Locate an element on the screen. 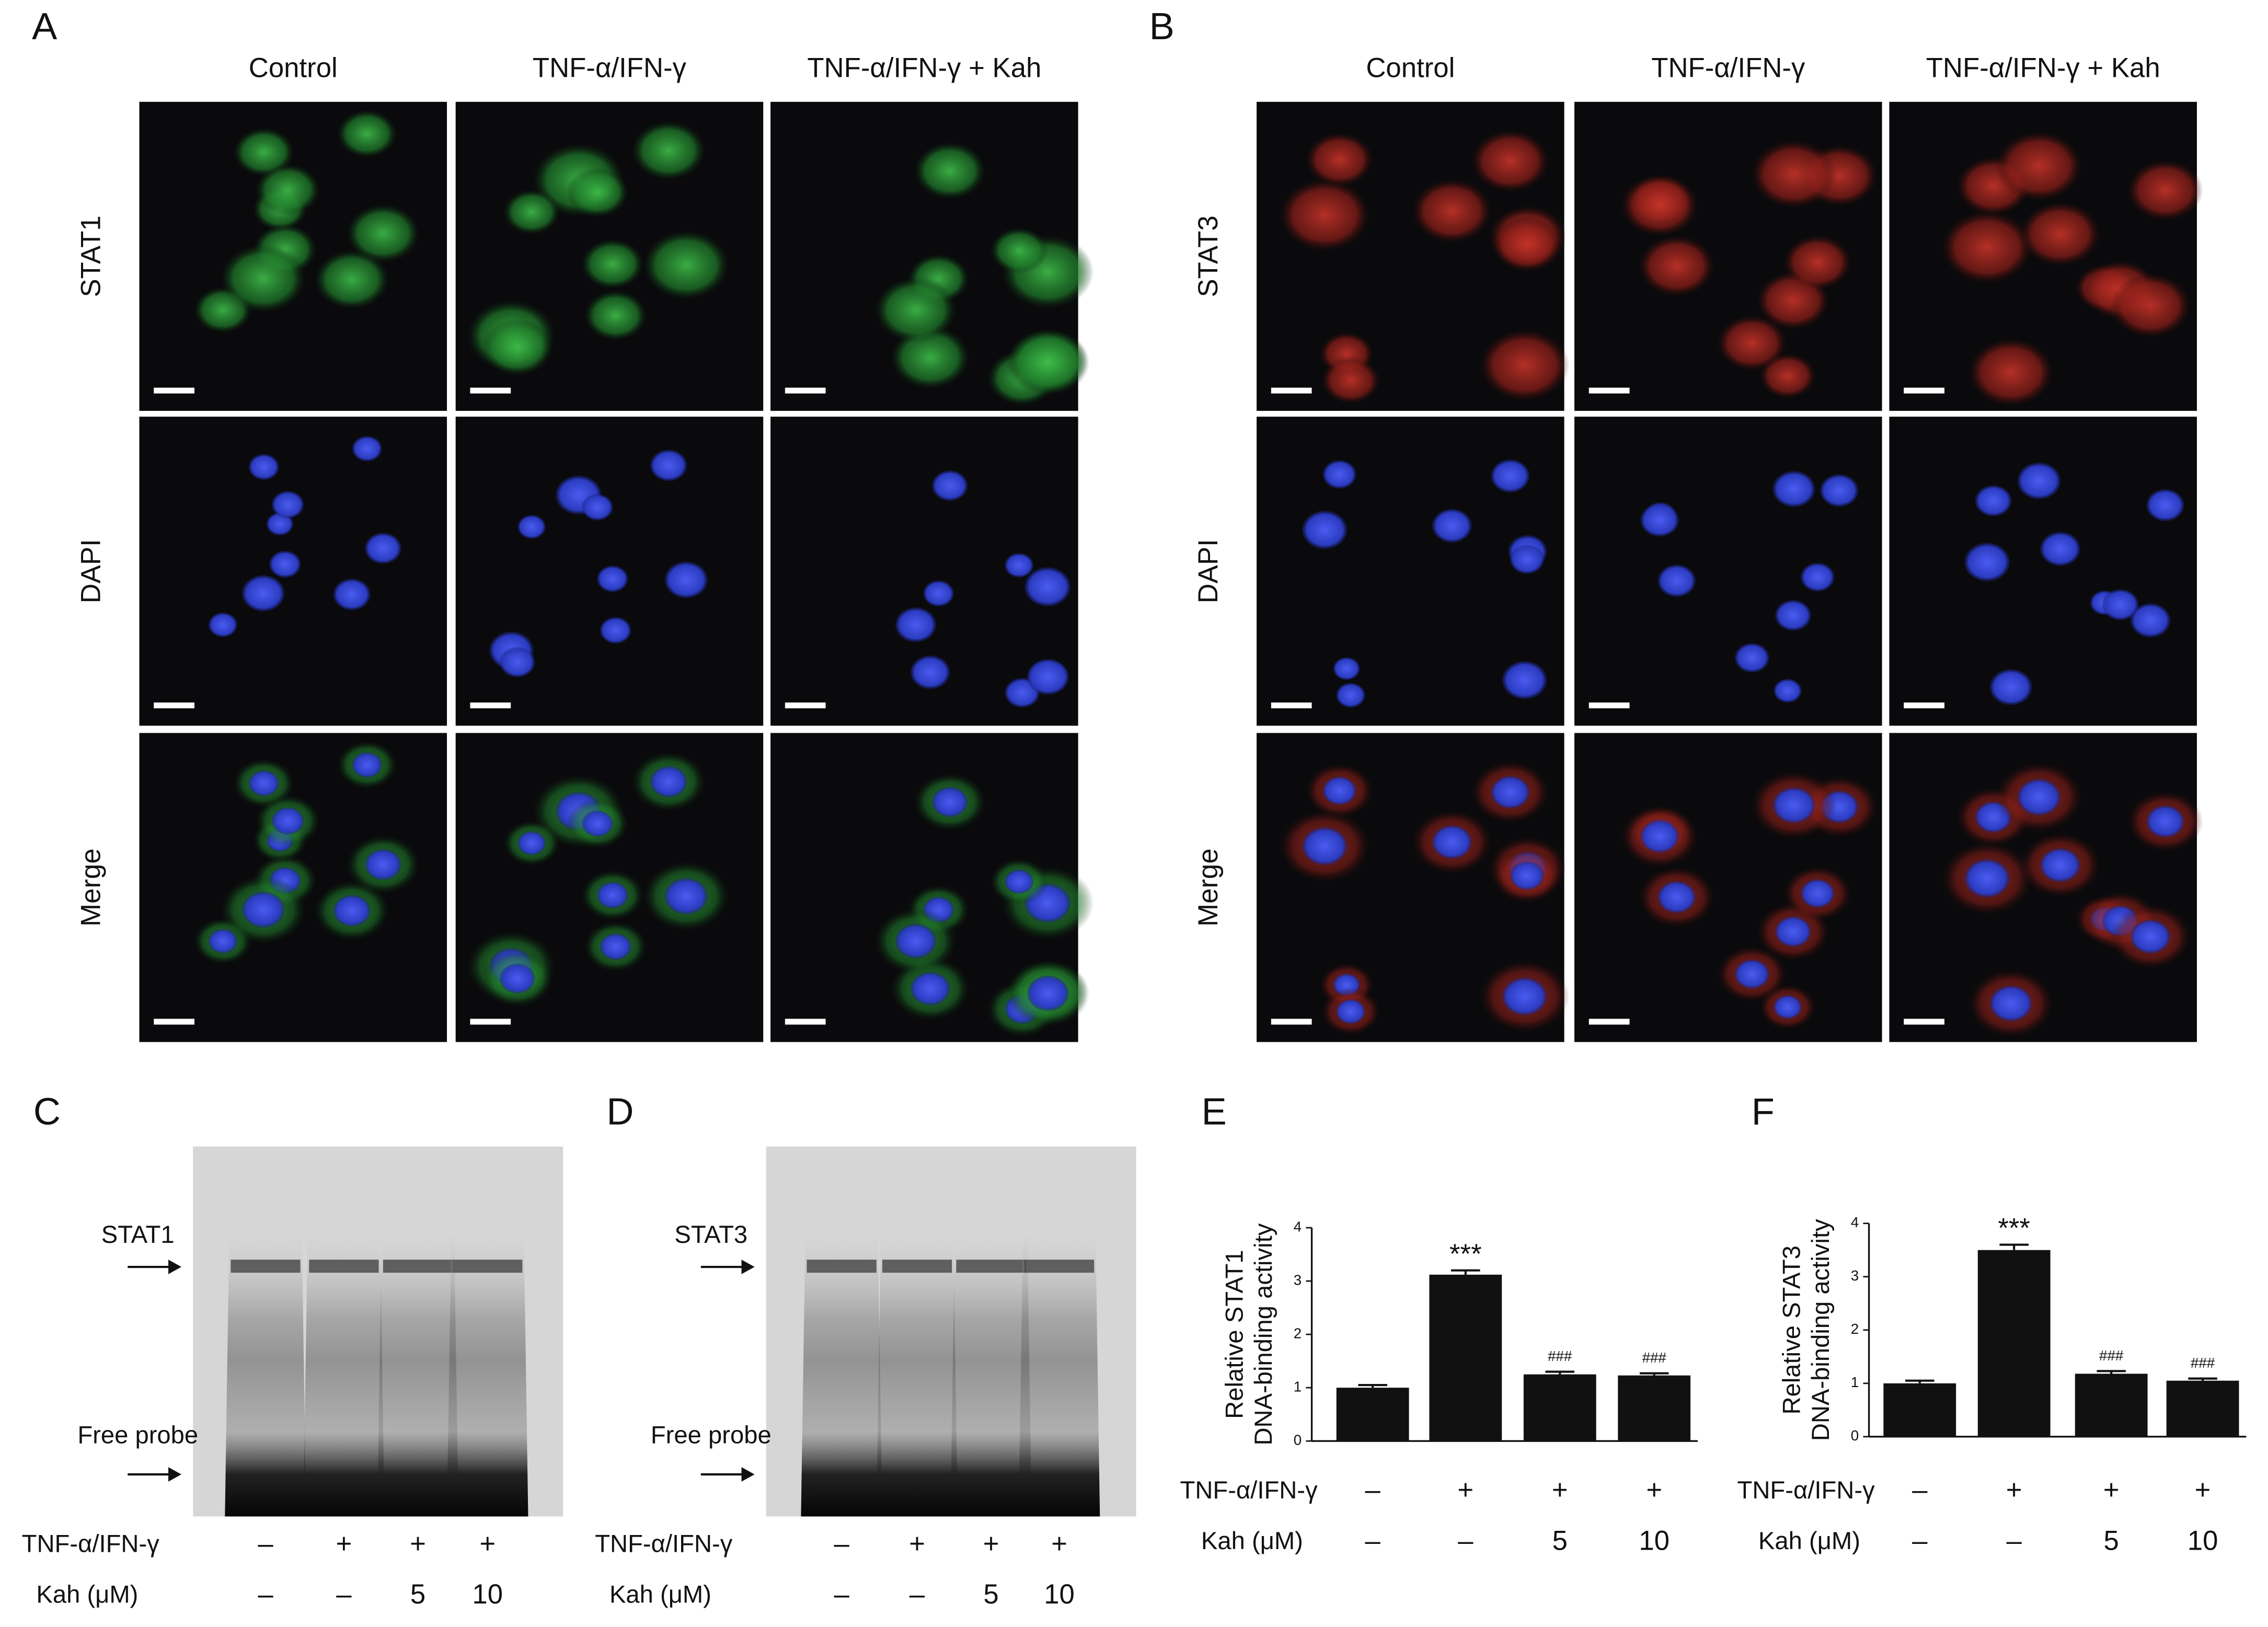  micrograph-background is located at coordinates (1728, 571).